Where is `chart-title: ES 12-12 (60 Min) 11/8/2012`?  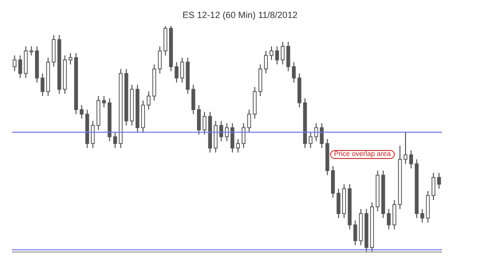
chart-title: ES 12-12 (60 Min) 11/8/2012 is located at coordinates (240, 15).